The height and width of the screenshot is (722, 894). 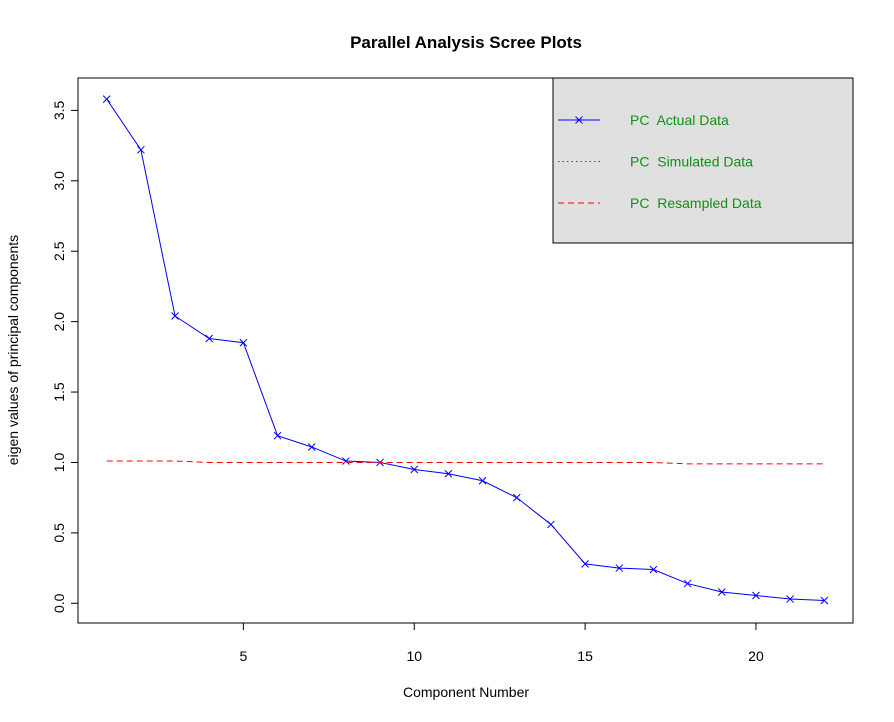 I want to click on legend-box, so click(x=703, y=160).